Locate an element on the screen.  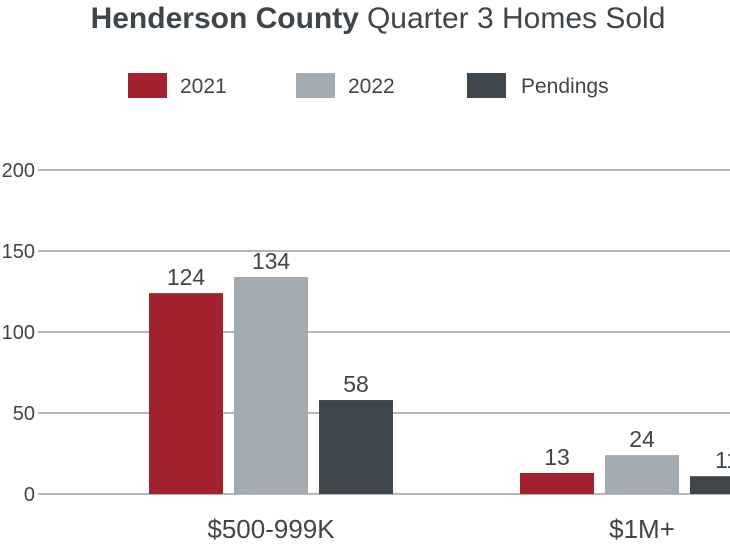
bar-2022-500-999k is located at coordinates (271, 385).